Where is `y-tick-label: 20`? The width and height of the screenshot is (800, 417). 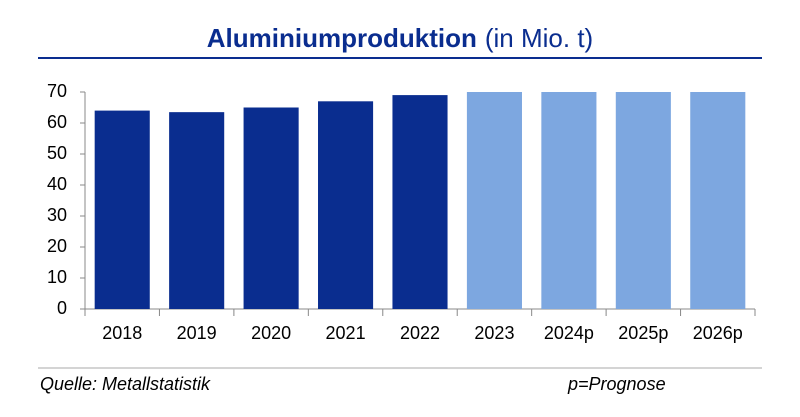
y-tick-label: 20 is located at coordinates (57, 246).